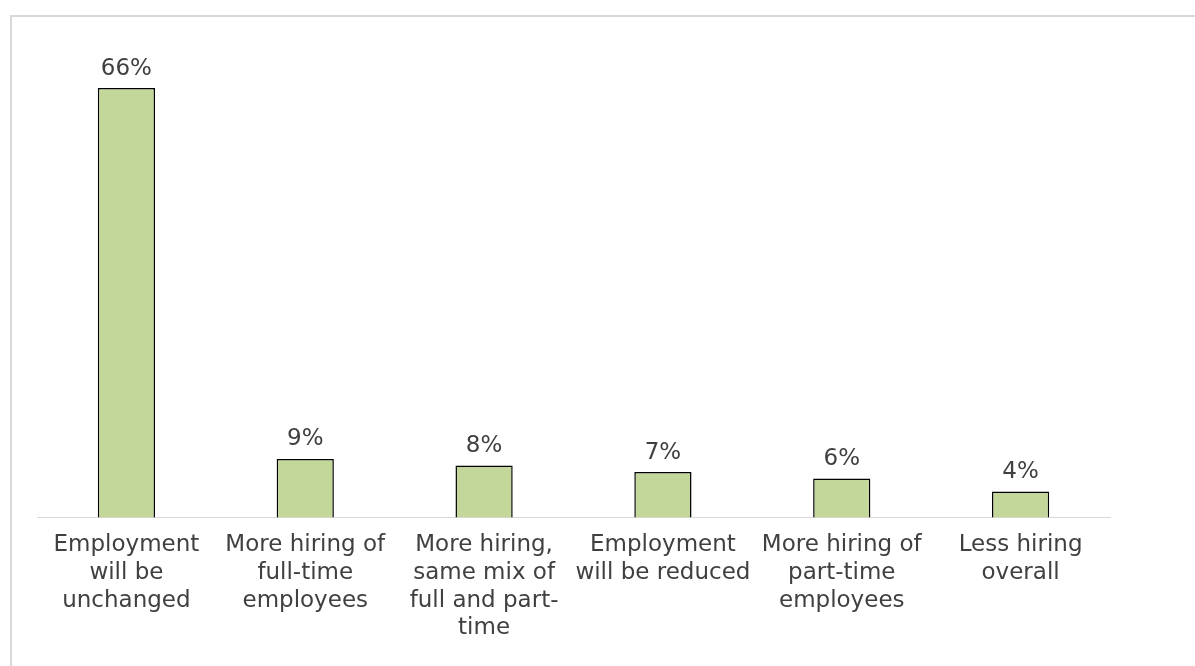  Describe the element at coordinates (484, 585) in the screenshot. I see `x-tick-label: More hiring, same mix of full and part-time` at that location.